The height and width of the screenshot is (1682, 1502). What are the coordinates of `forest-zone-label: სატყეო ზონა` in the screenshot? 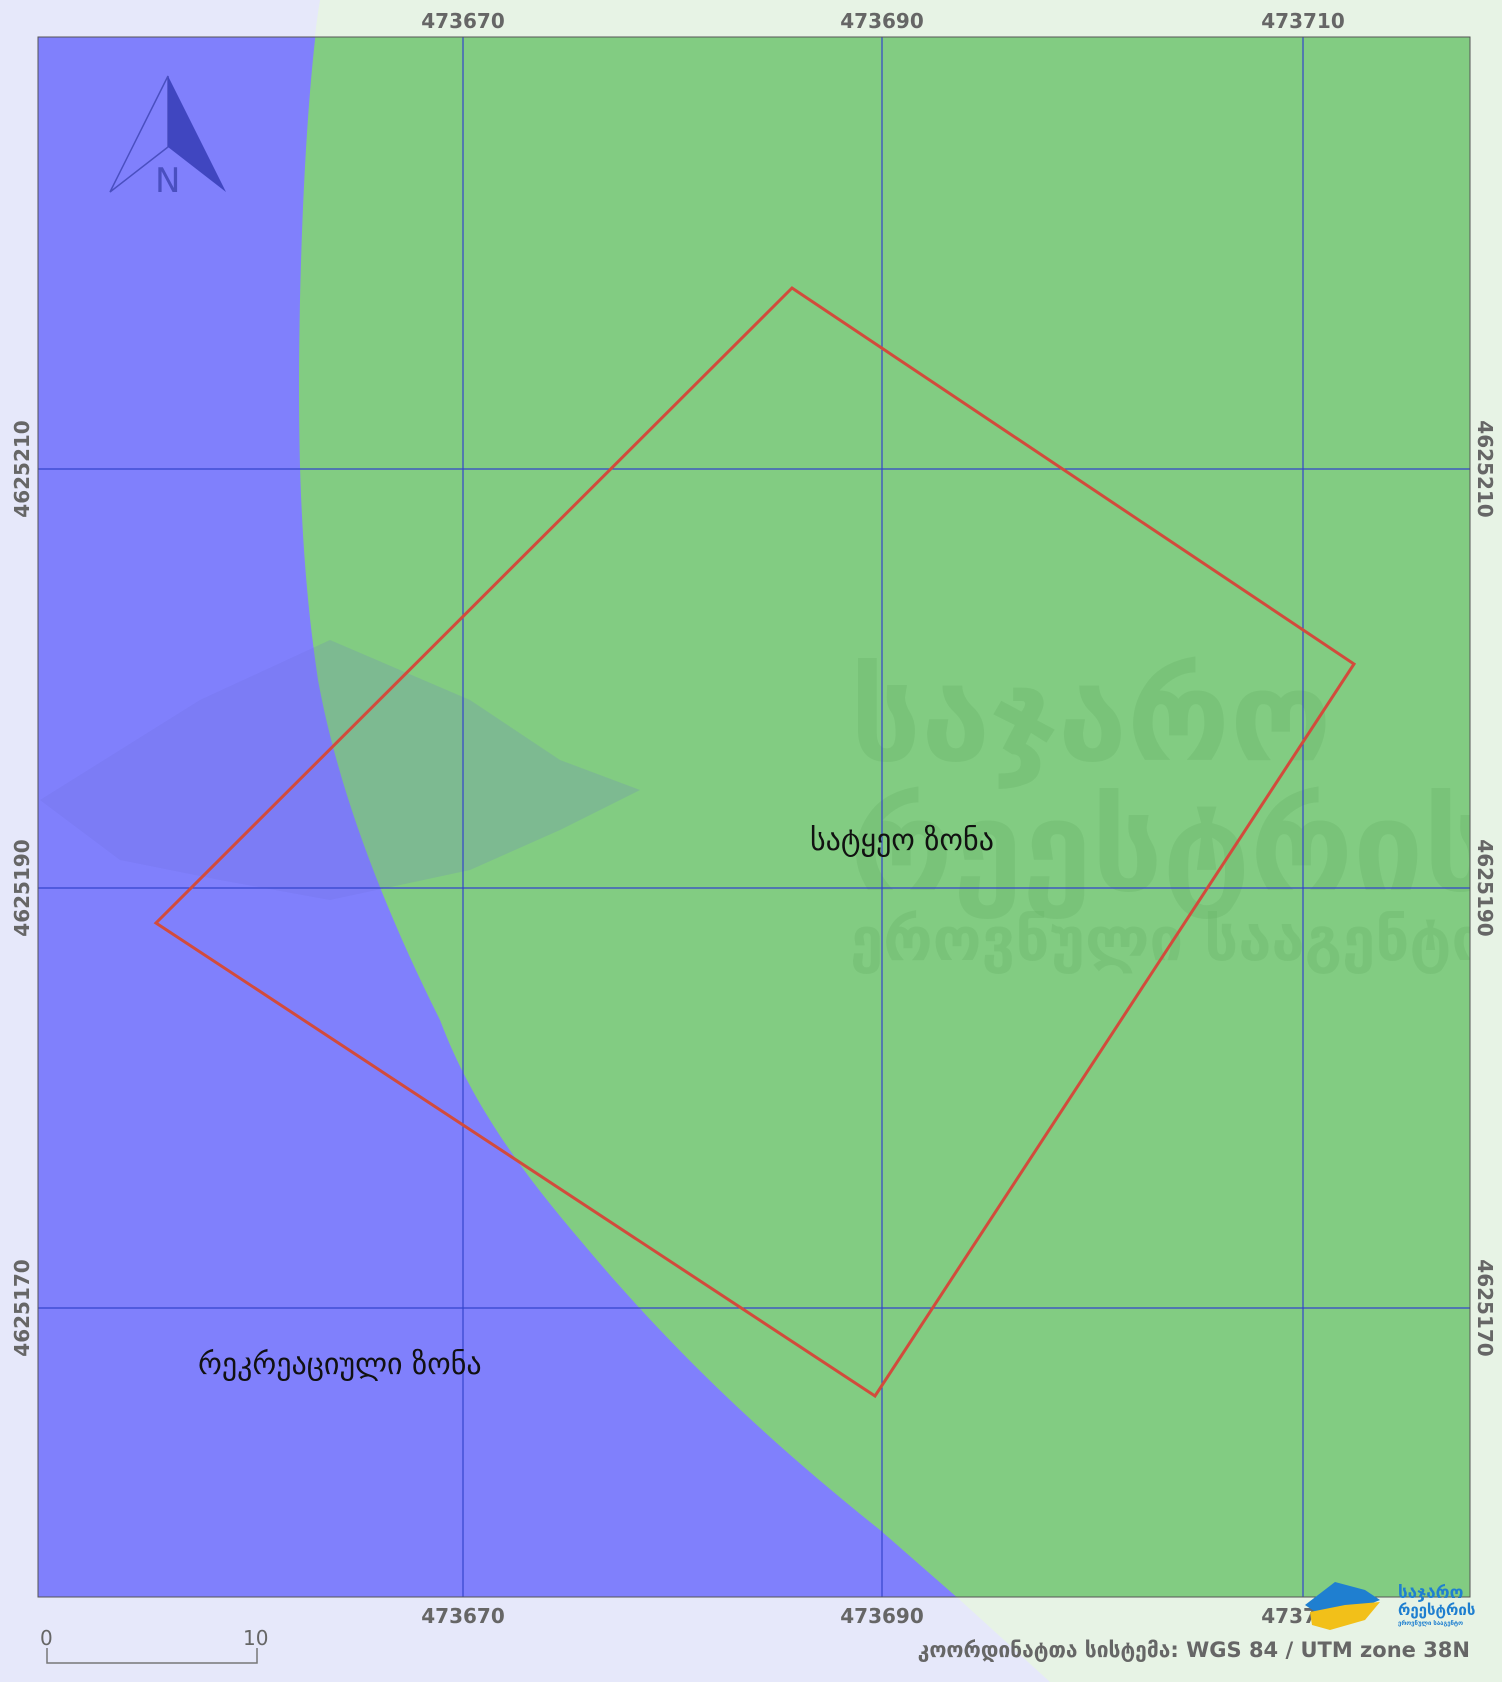 It's located at (902, 840).